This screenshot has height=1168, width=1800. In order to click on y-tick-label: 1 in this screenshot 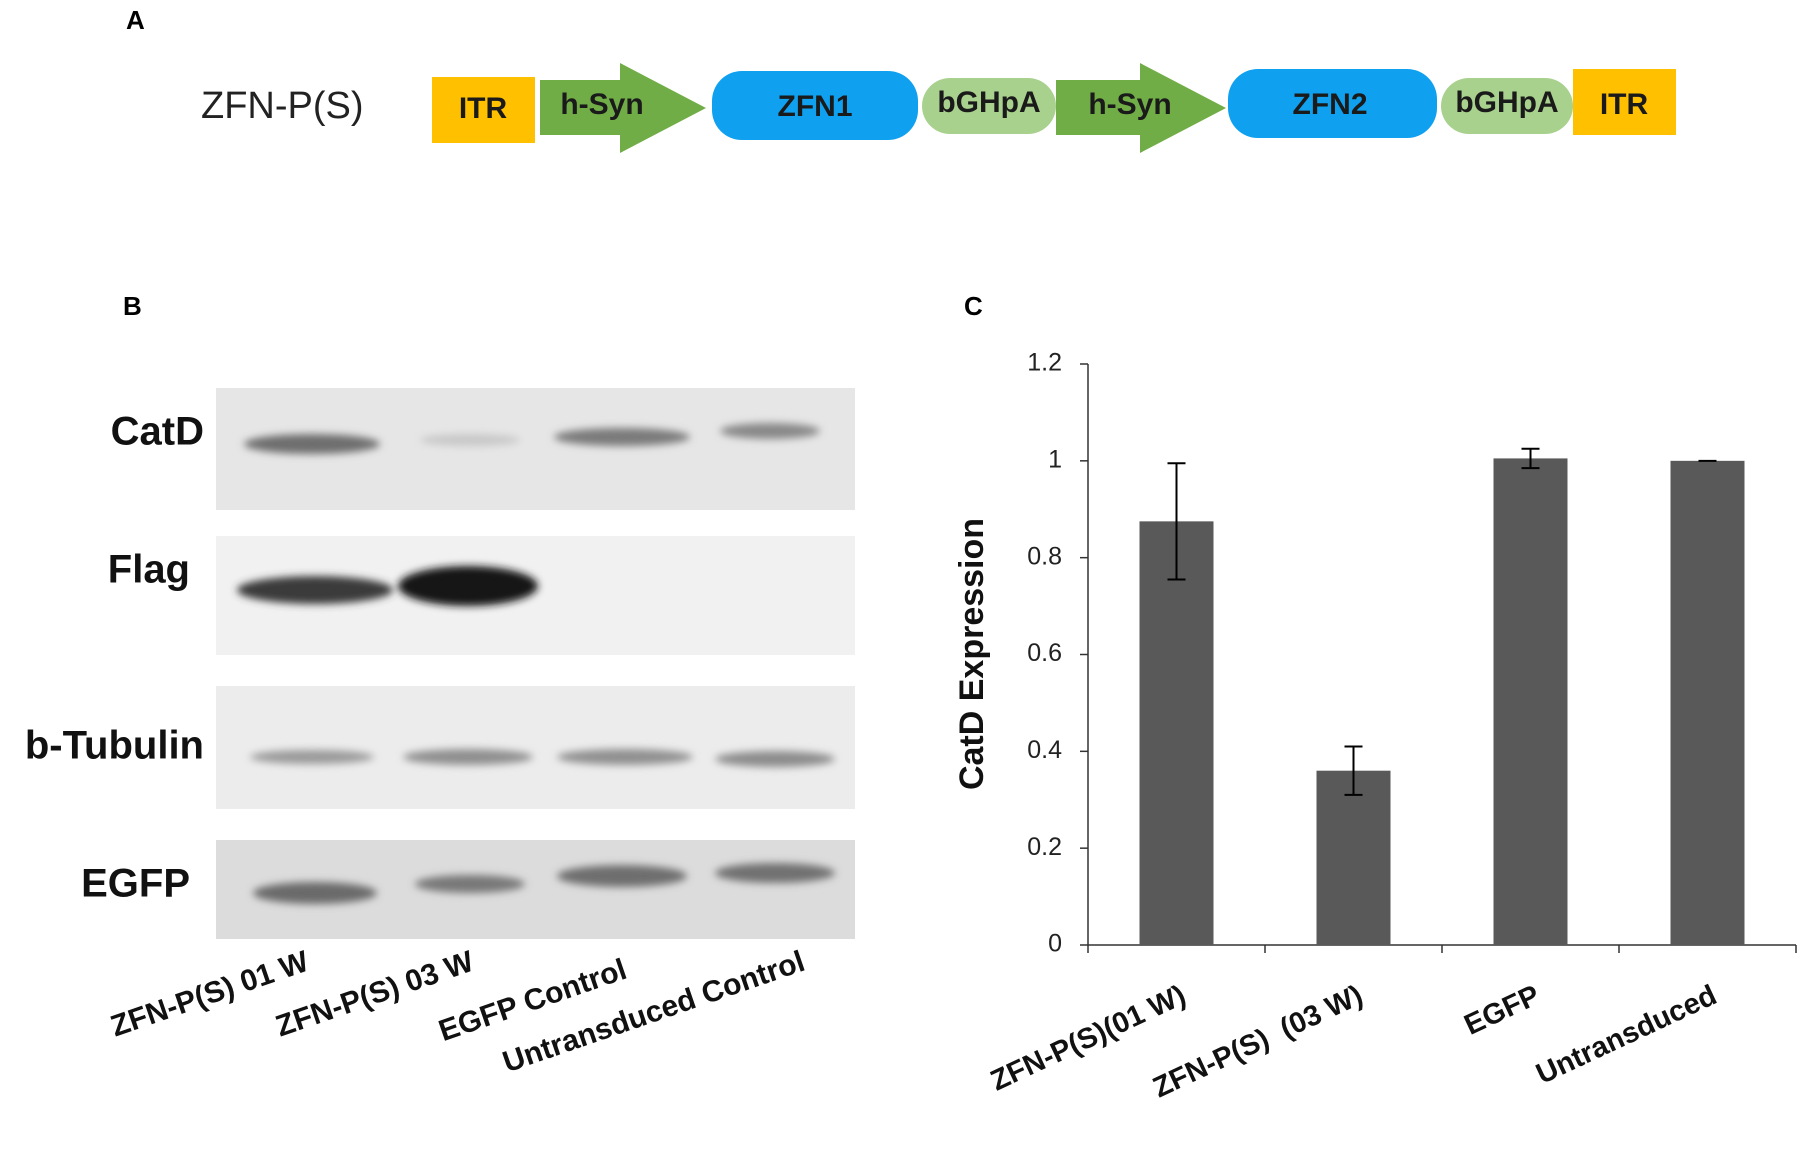, I will do `click(1055, 459)`.